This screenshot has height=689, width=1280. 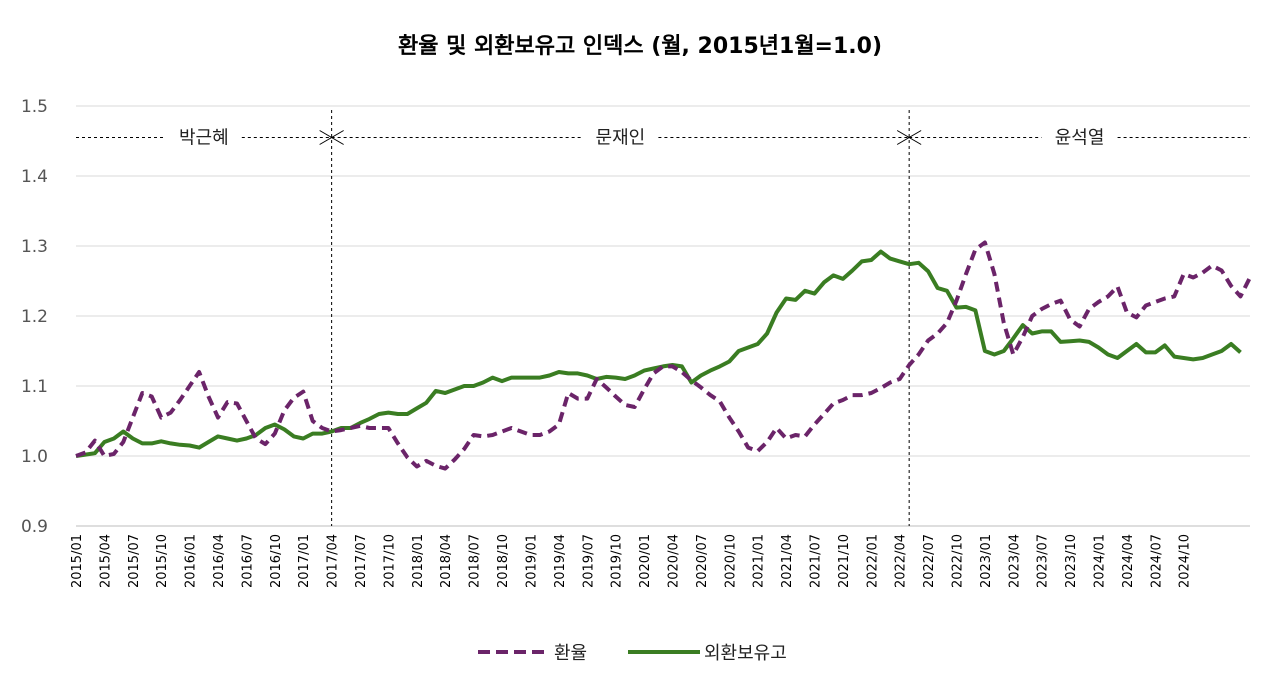 I want to click on legend: 환율 외환보유고, so click(x=632, y=653).